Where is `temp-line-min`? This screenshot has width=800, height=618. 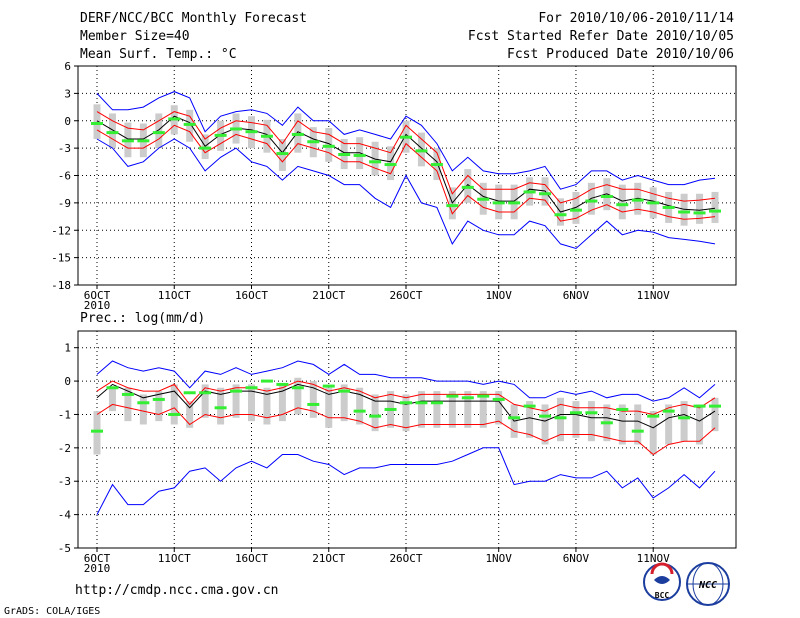
temp-line-min is located at coordinates (406, 194).